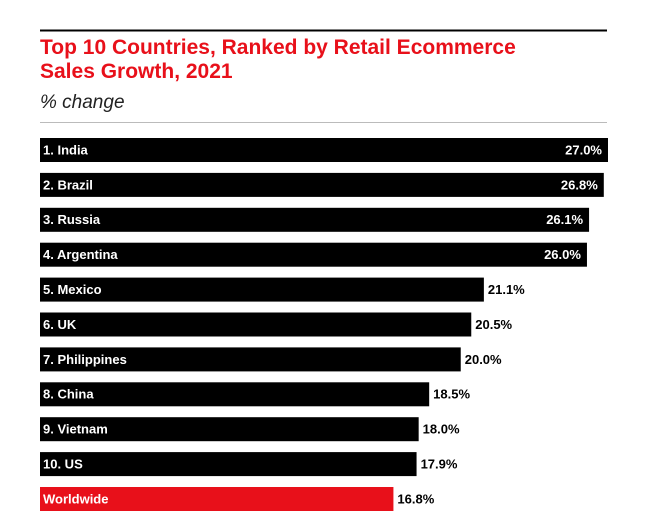 The height and width of the screenshot is (527, 648). Describe the element at coordinates (493, 324) in the screenshot. I see `value-label: 20.5%` at that location.